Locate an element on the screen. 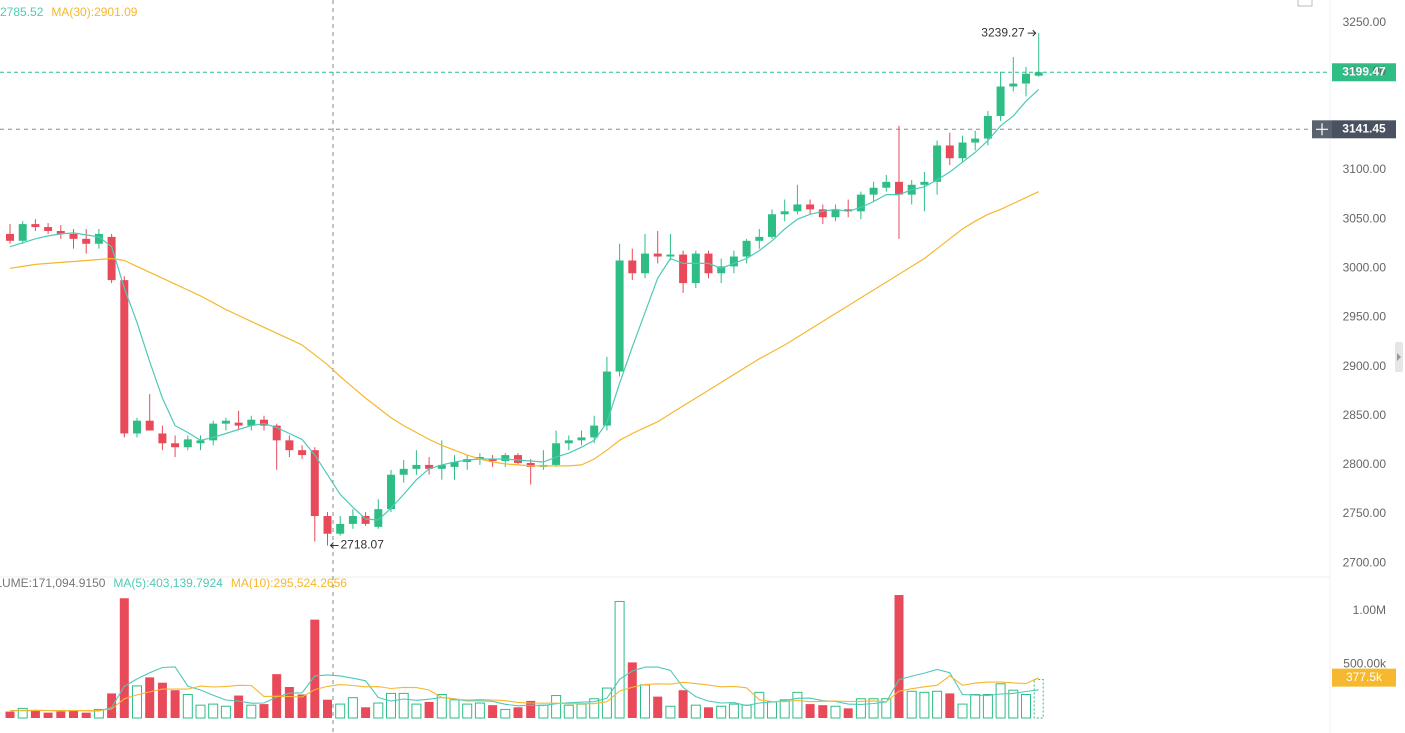 This screenshot has width=1405, height=733. y-tick-label: 3100.00 is located at coordinates (1365, 169).